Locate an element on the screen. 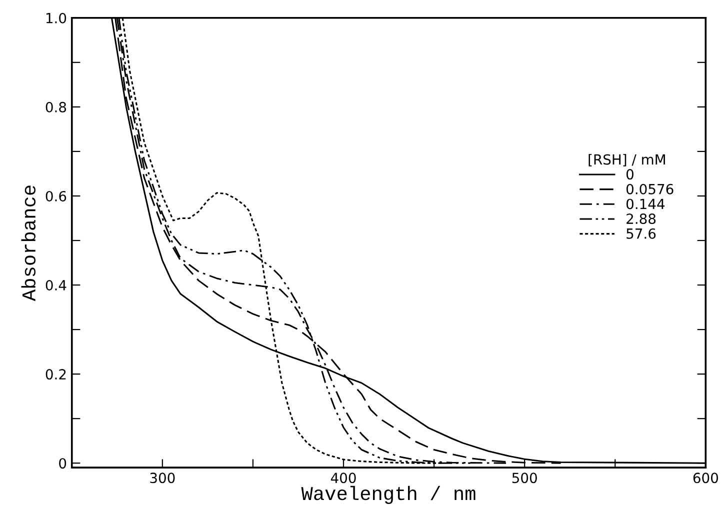 The width and height of the screenshot is (726, 511). y-tick-label: 0.6 is located at coordinates (56, 196).